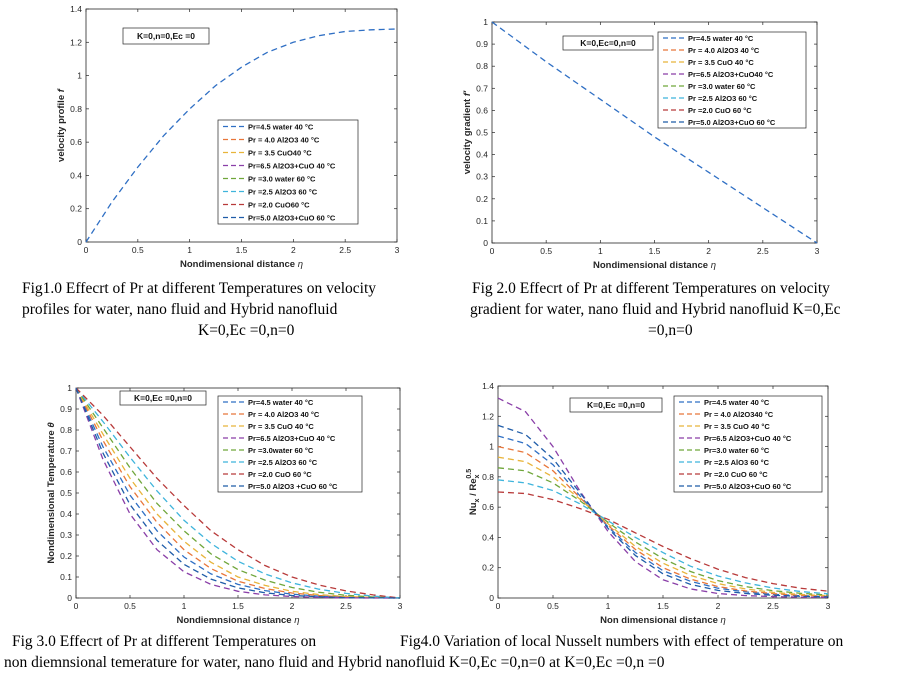  Describe the element at coordinates (292, 218) in the screenshot. I see `legend-entry: Pr=5.0 Al2O3+CuO 60 °C` at that location.